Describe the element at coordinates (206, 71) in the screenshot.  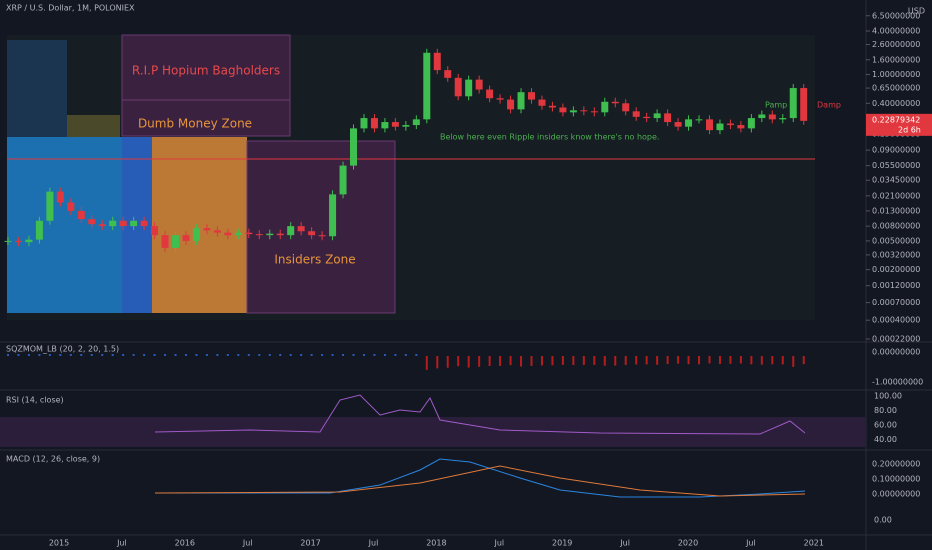
I see `annotation: R.I.P Hopium Bagholders` at that location.